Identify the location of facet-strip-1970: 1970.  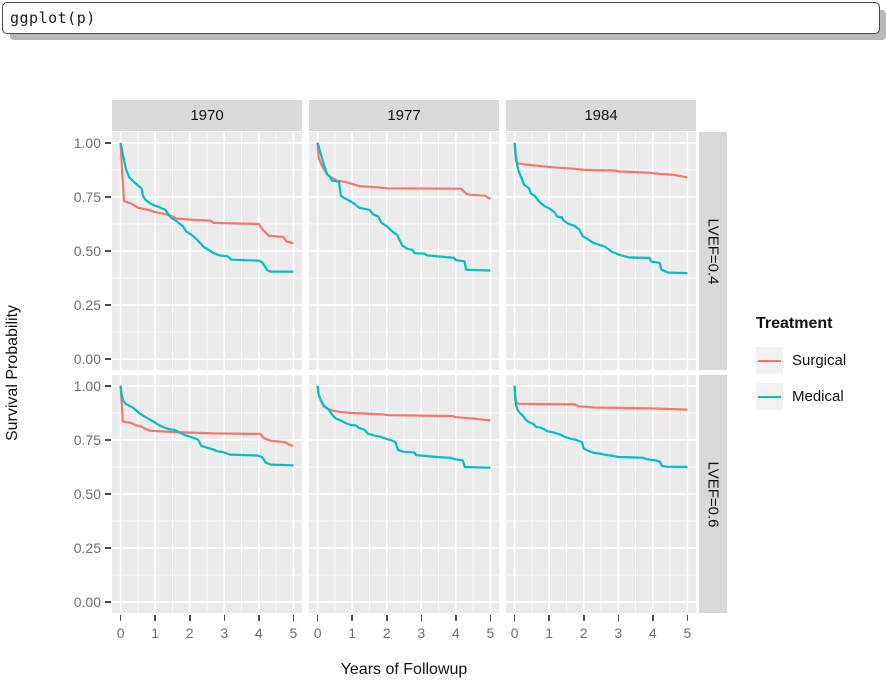
(207, 115).